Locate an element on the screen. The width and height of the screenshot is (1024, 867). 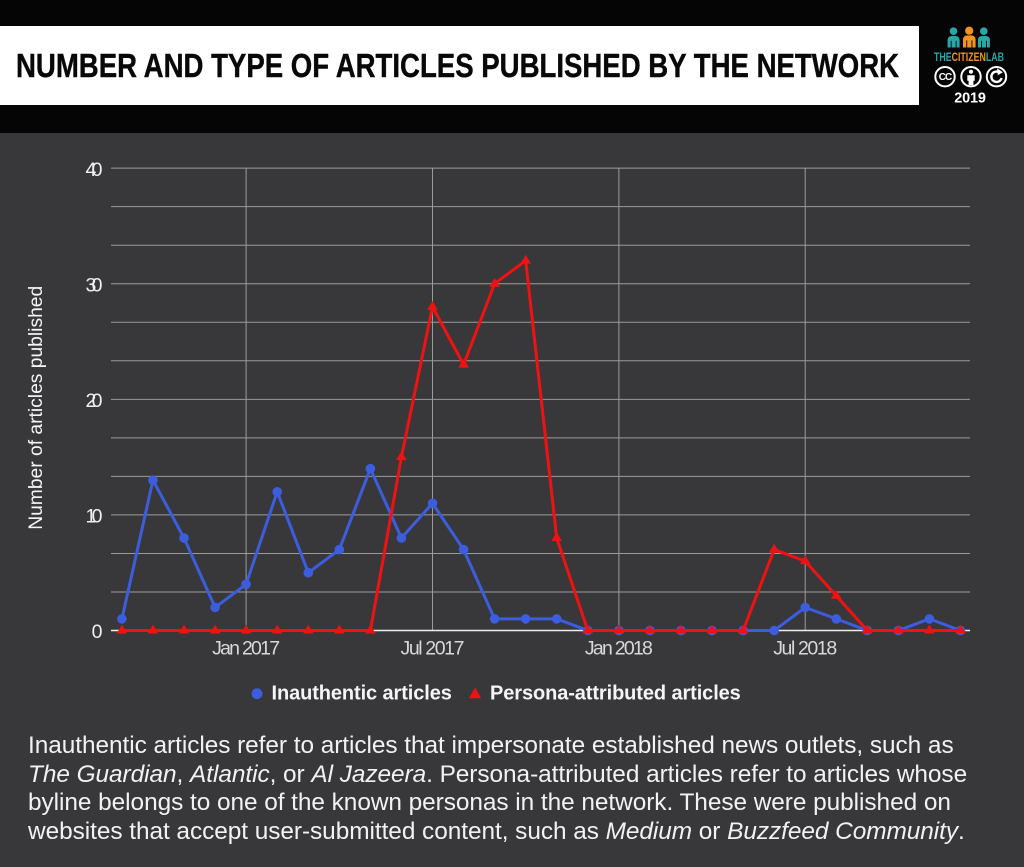
svg-text: 0 is located at coordinates (97, 632).